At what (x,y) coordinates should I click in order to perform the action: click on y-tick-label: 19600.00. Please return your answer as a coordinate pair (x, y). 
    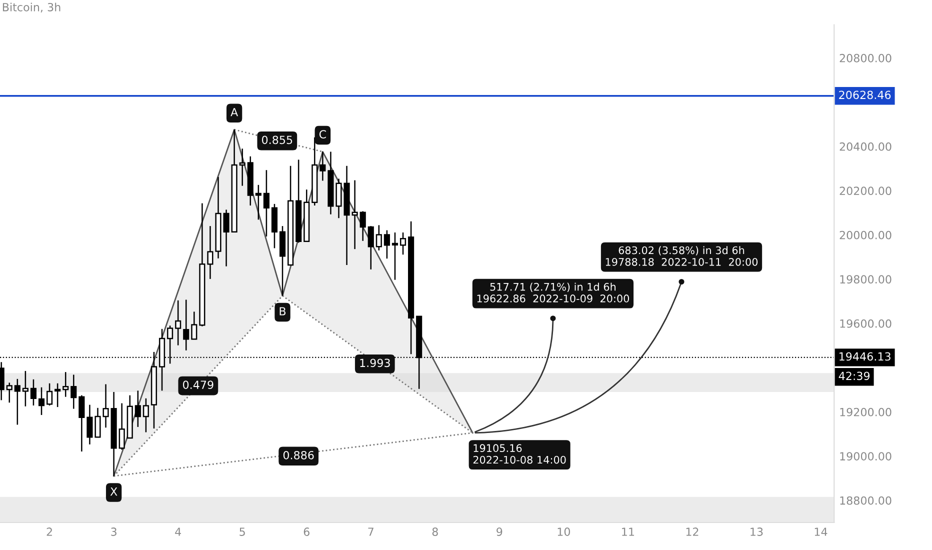
    Looking at the image, I should click on (866, 323).